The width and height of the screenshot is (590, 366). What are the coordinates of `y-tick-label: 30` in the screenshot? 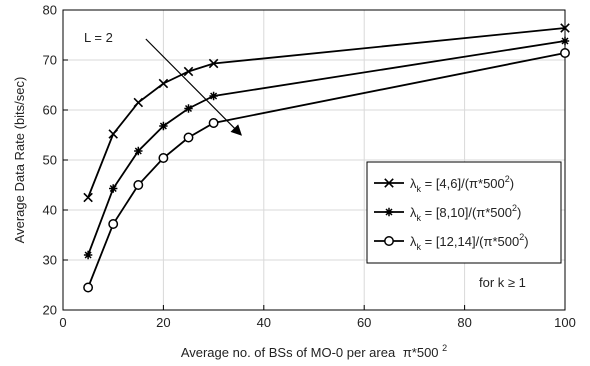 It's located at (50, 260).